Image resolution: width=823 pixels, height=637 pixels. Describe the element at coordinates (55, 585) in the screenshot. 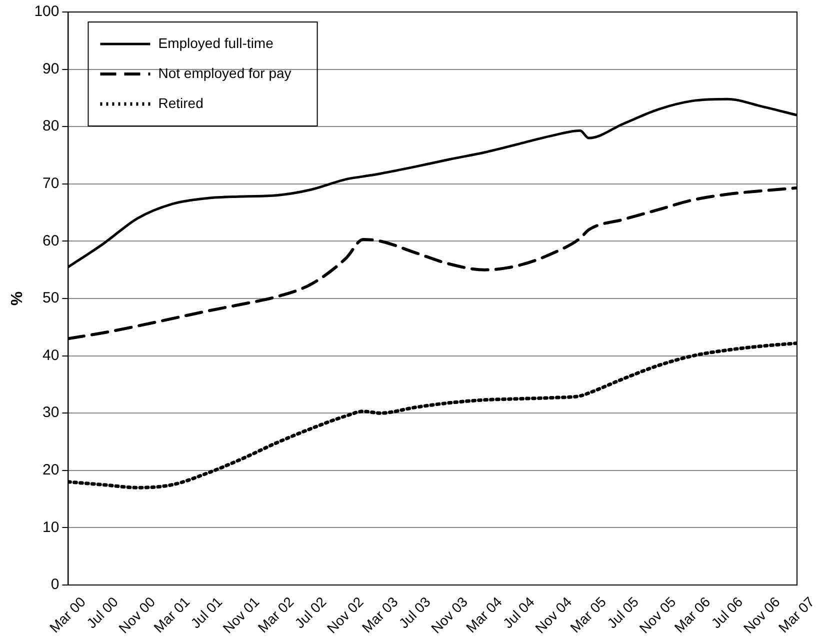

I see `y-tick-label: 0` at that location.